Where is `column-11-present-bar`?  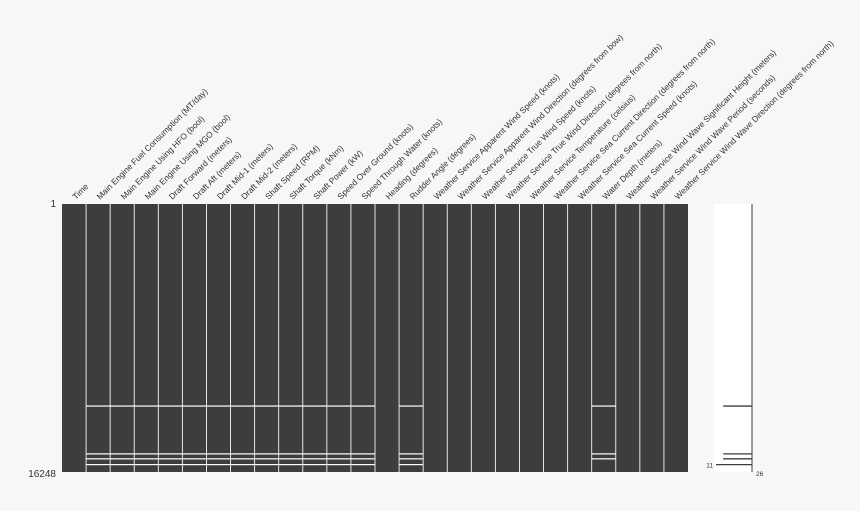 column-11-present-bar is located at coordinates (314, 338).